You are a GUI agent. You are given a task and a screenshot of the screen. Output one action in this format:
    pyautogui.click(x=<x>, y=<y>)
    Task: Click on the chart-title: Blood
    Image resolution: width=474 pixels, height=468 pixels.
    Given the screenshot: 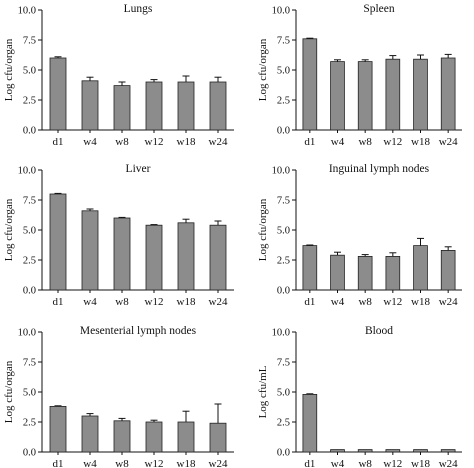 What is the action you would take?
    pyautogui.click(x=379, y=331)
    